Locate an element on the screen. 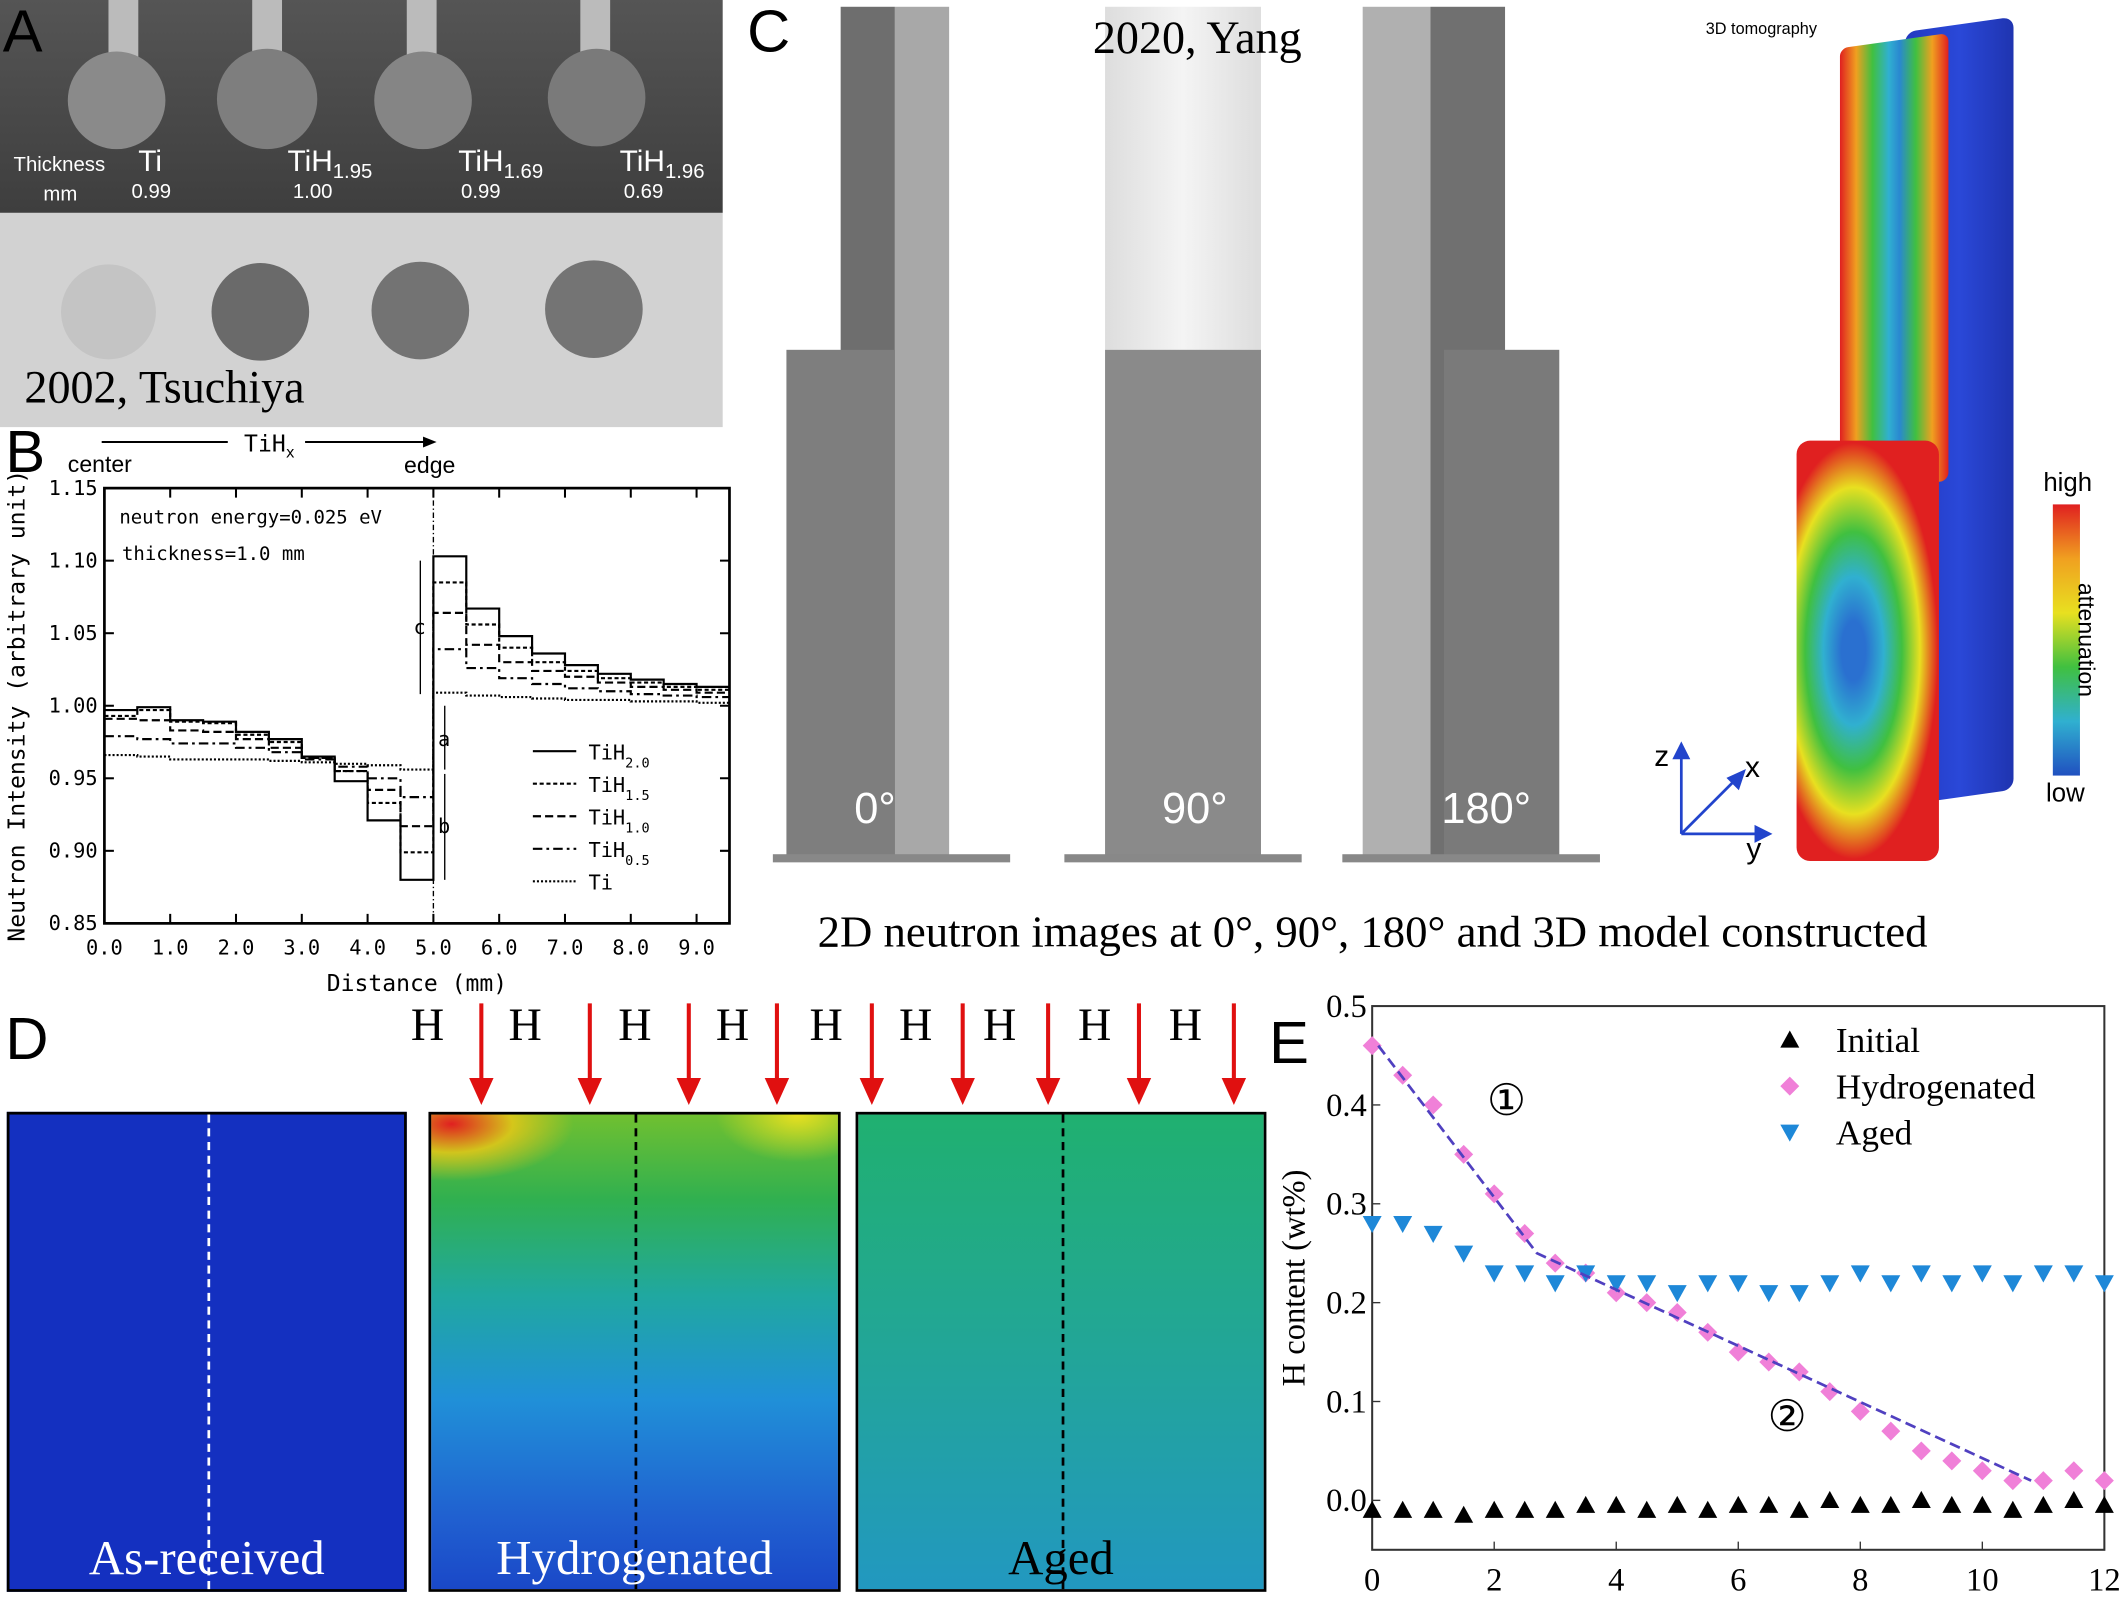  annotation-energy: neutron energy=0.025 eV is located at coordinates (250, 517).